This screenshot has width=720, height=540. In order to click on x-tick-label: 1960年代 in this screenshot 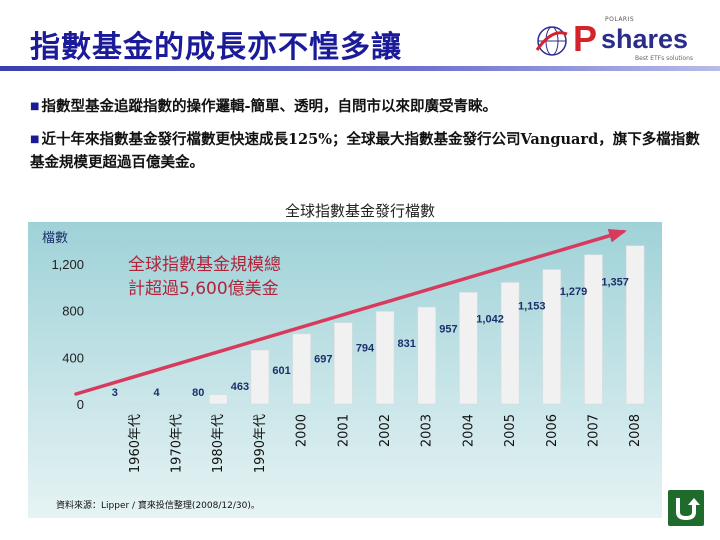, I will do `click(135, 443)`.